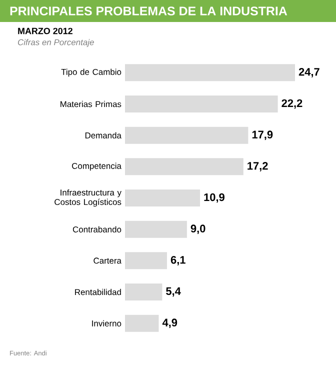 The height and width of the screenshot is (365, 336). I want to click on y-tick-label: Cartera, so click(108, 261).